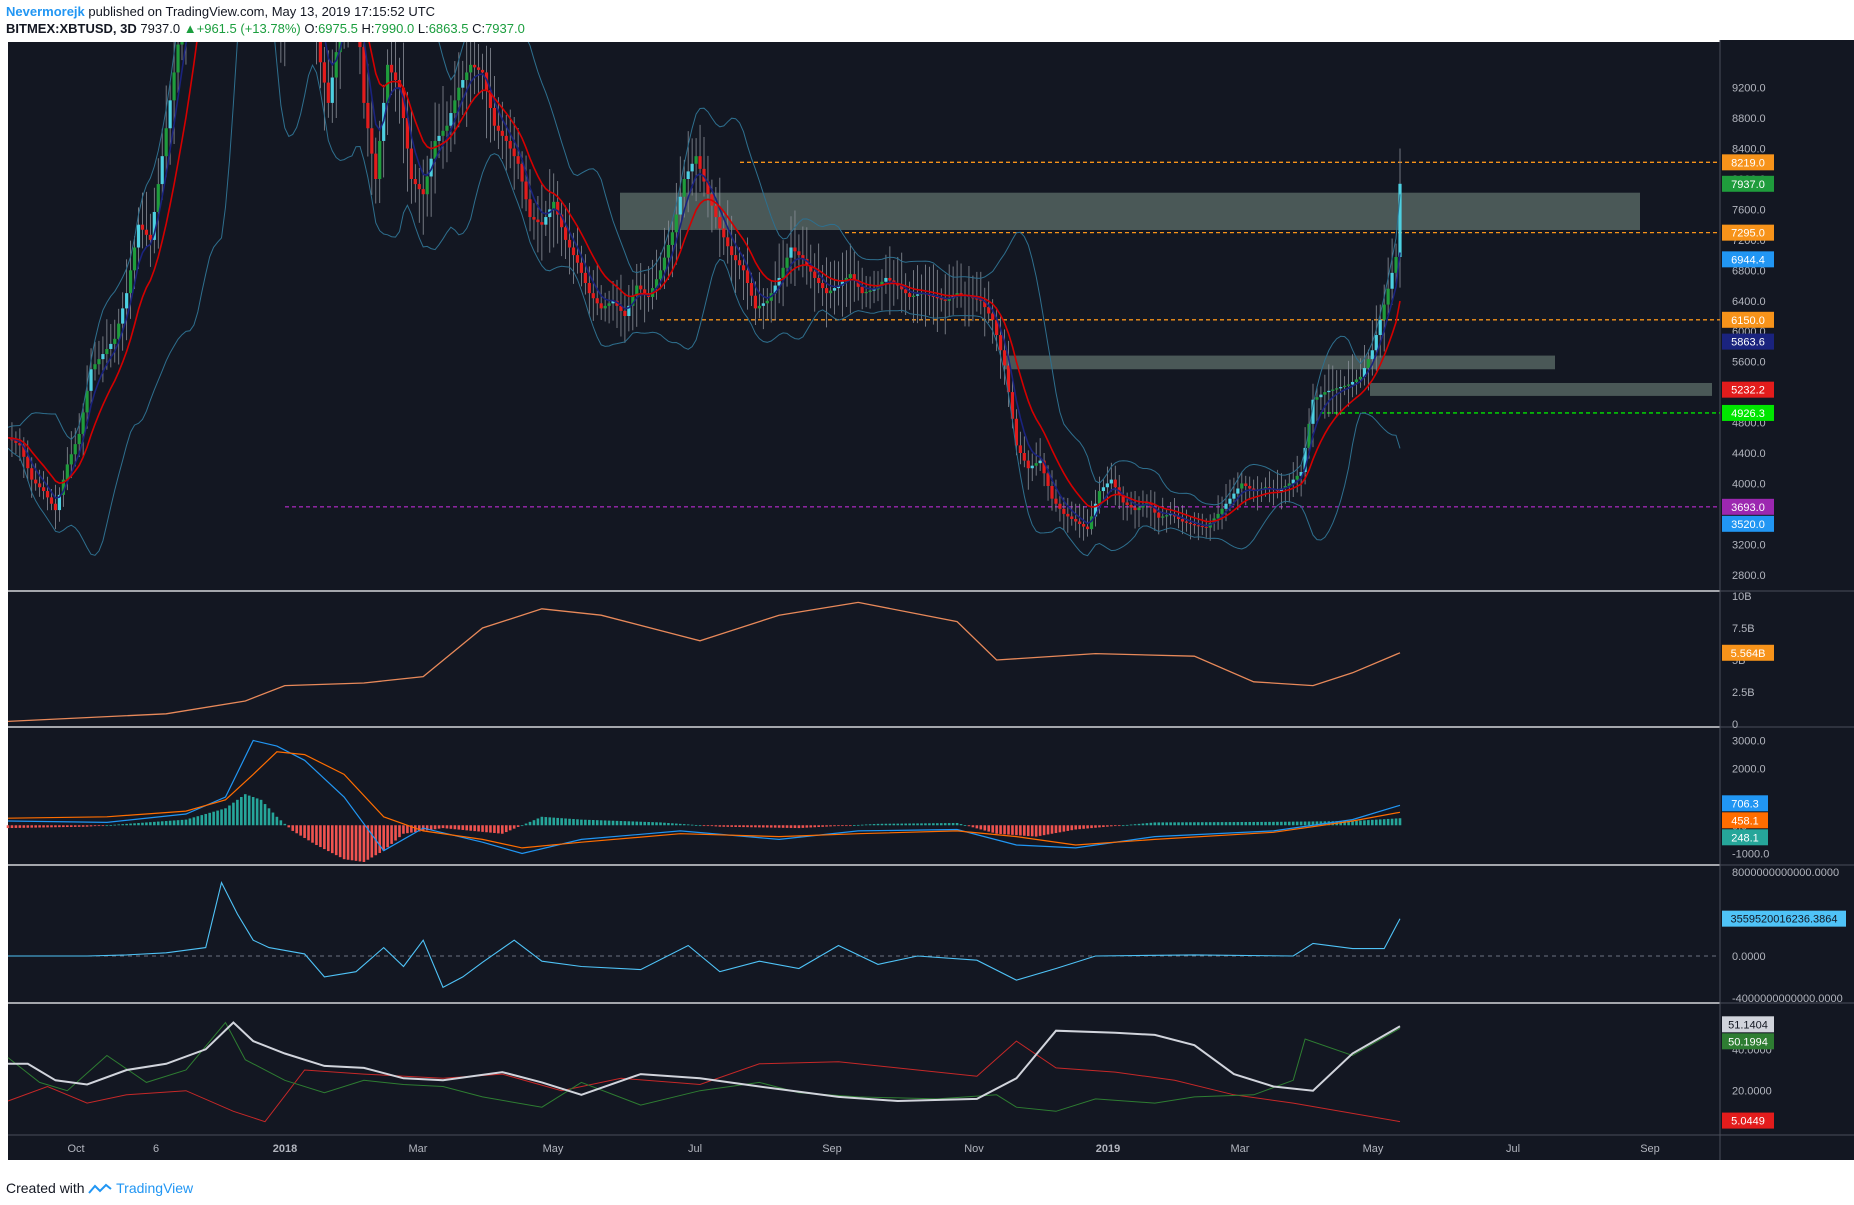  Describe the element at coordinates (1785, 873) in the screenshot. I see `osc-tick-label: 8000000000000.0000` at that location.